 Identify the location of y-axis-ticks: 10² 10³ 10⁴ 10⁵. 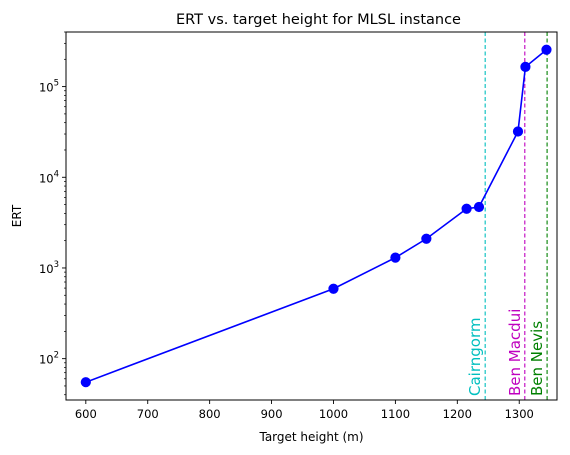
(52, 213).